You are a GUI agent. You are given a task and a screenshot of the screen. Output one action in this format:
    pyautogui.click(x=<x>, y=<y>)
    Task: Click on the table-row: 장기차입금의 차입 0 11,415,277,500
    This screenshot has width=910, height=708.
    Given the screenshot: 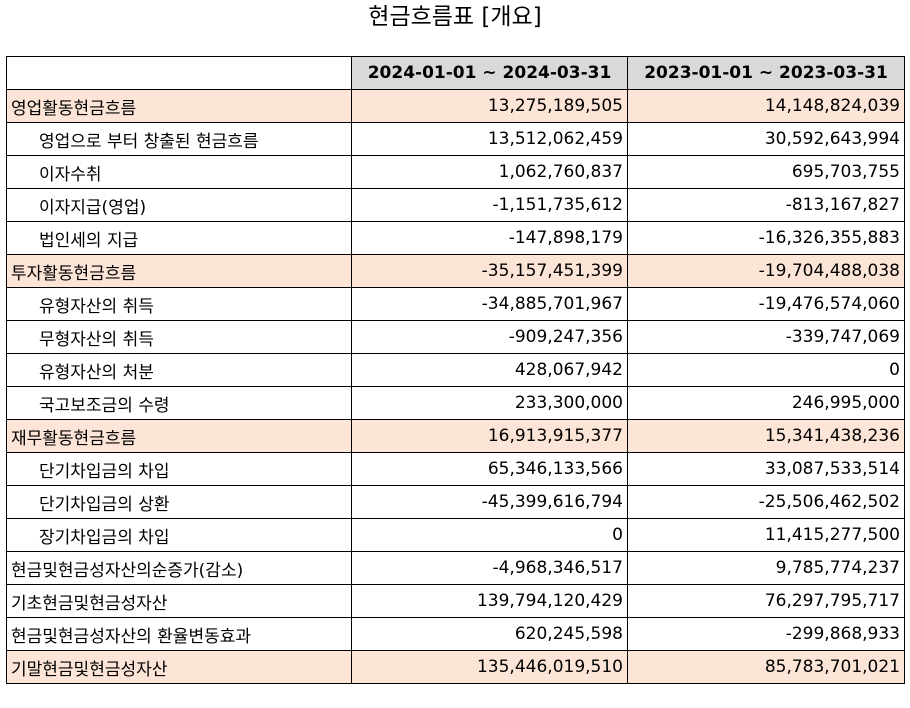 What is the action you would take?
    pyautogui.click(x=455, y=535)
    